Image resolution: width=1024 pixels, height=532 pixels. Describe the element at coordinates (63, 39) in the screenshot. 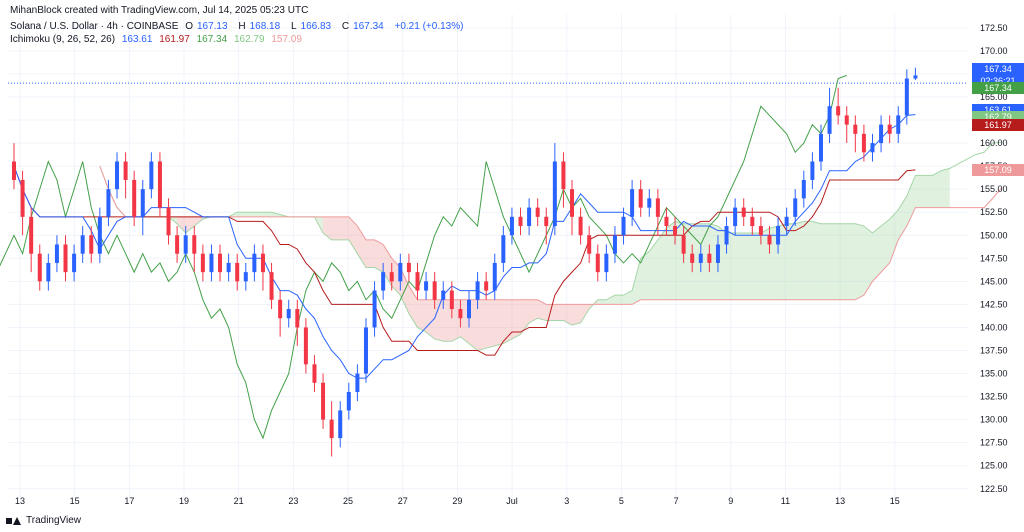

I see `ichimoku-label: Ichimoku (9, 26, 52, 26)` at that location.